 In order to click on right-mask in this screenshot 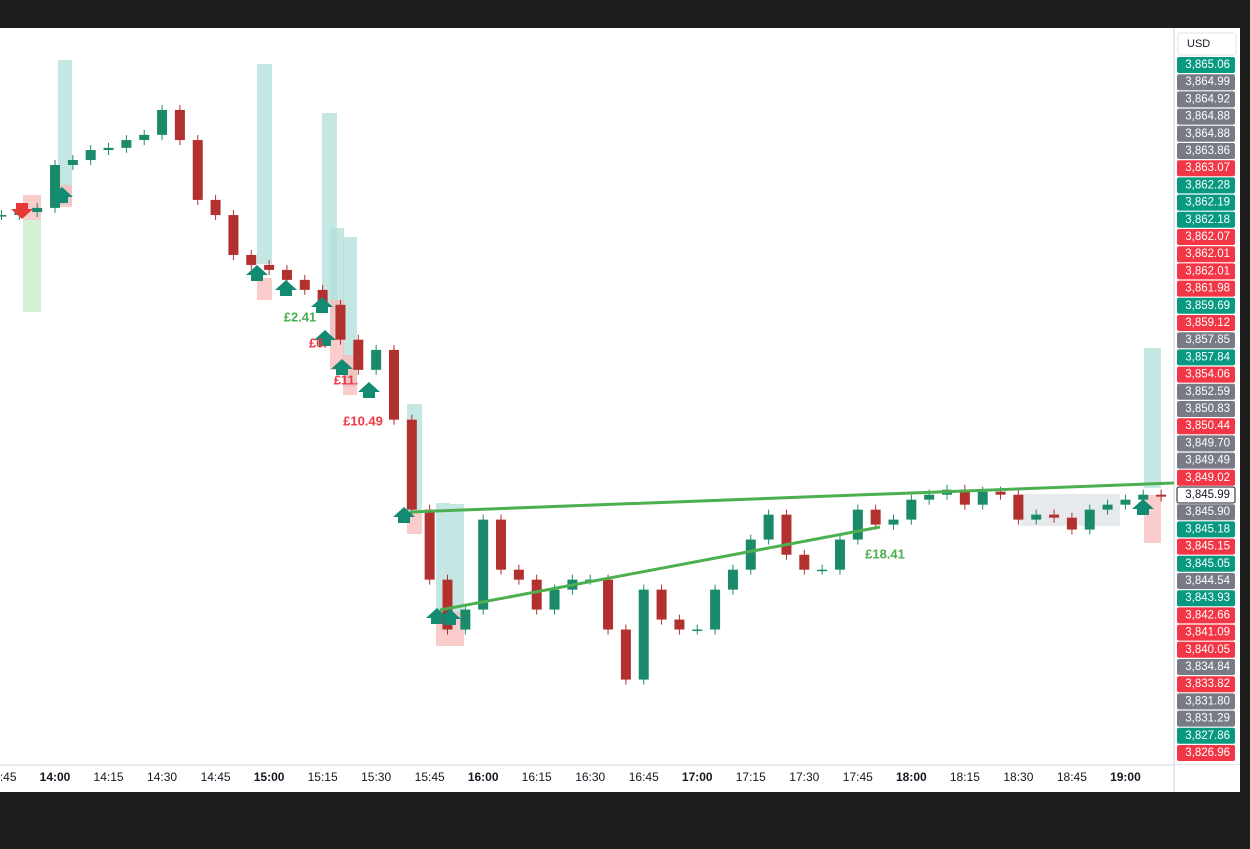, I will do `click(1245, 424)`.